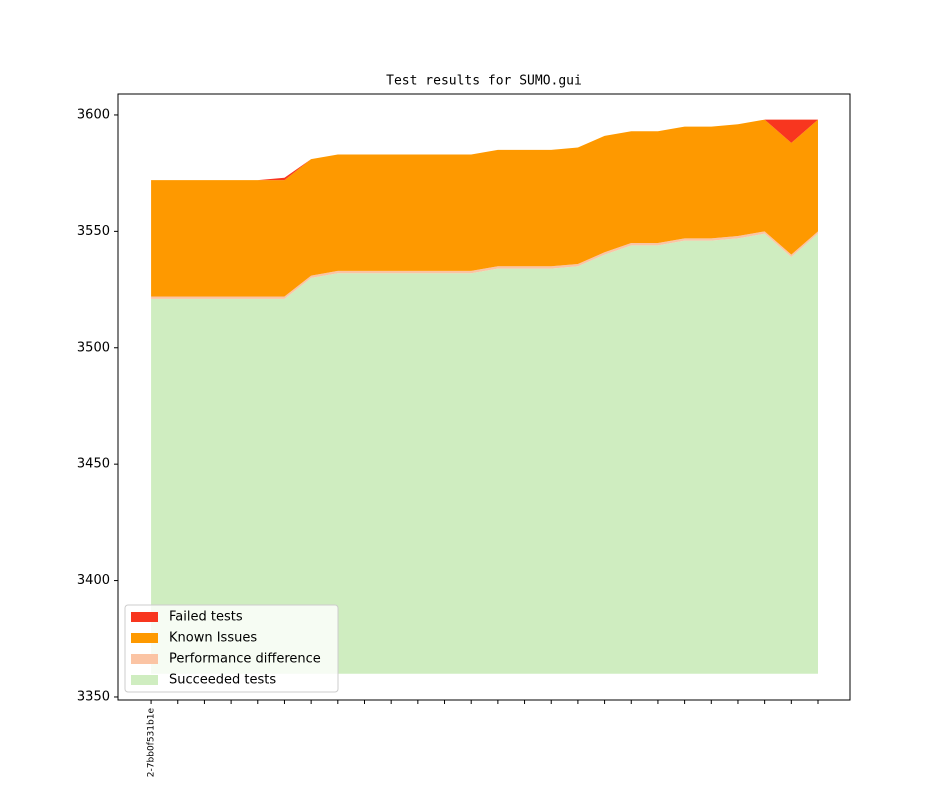 This screenshot has height=787, width=944. What do you see at coordinates (93, 114) in the screenshot?
I see `y-tick-label: 3600` at bounding box center [93, 114].